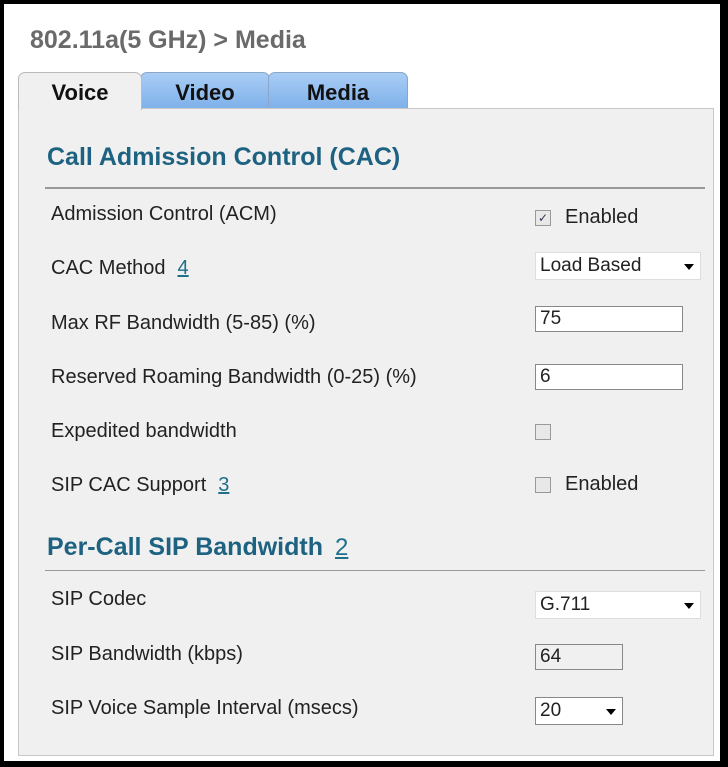 The height and width of the screenshot is (767, 728). I want to click on footnote-link: 4, so click(183, 268).